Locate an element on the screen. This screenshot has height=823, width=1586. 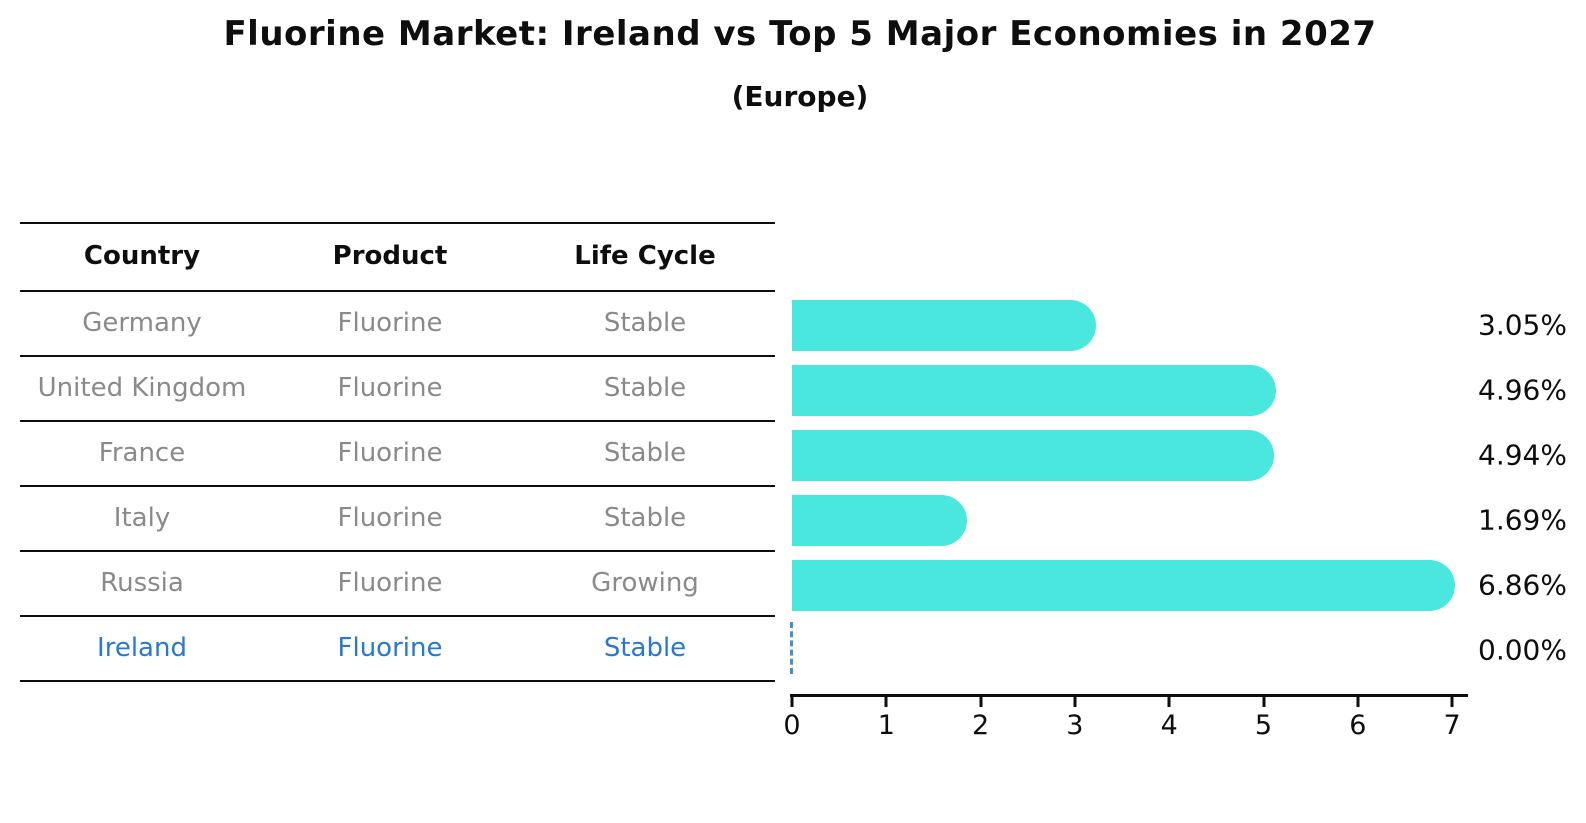
x-tick-label: 0 is located at coordinates (792, 725).